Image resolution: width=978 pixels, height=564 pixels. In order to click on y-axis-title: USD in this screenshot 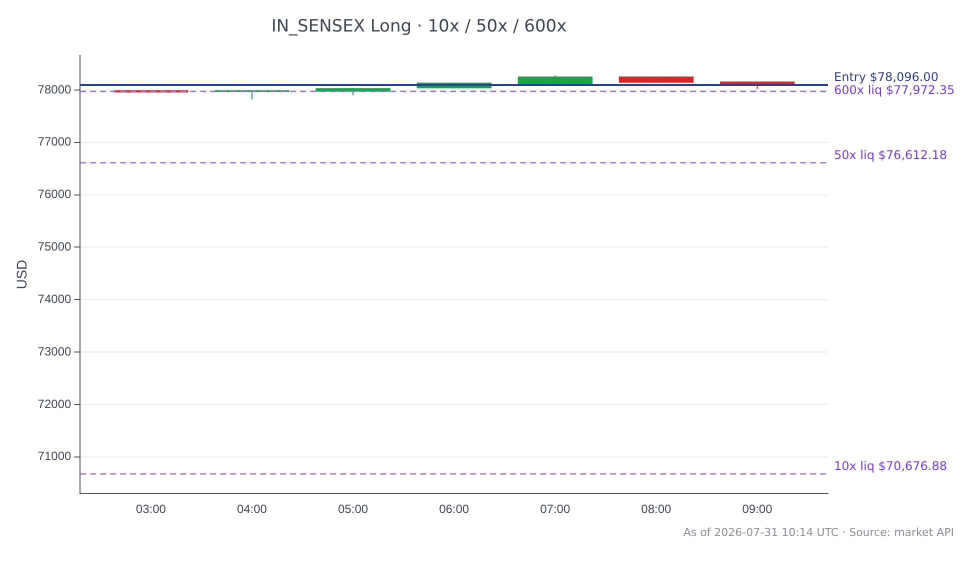, I will do `click(21, 275)`.